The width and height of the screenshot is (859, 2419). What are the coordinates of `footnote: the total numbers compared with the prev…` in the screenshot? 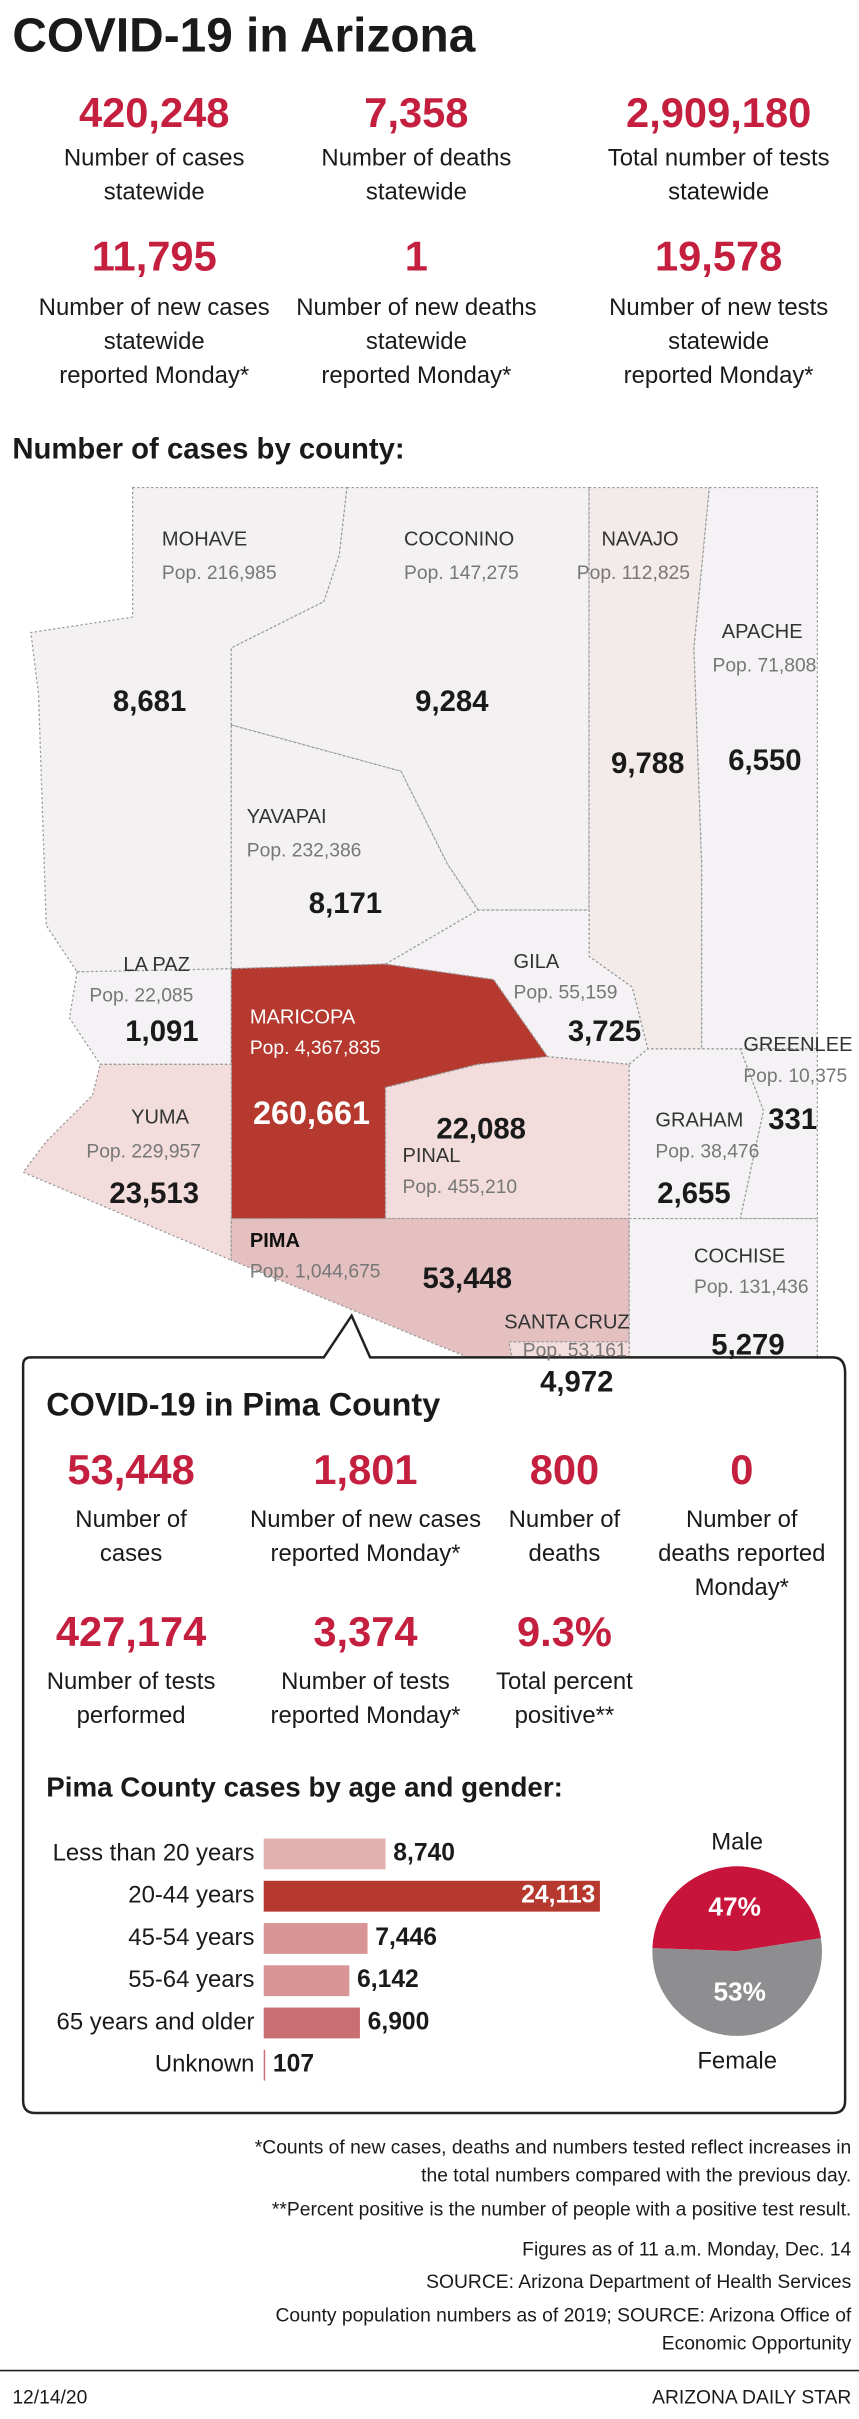 It's located at (636, 2175).